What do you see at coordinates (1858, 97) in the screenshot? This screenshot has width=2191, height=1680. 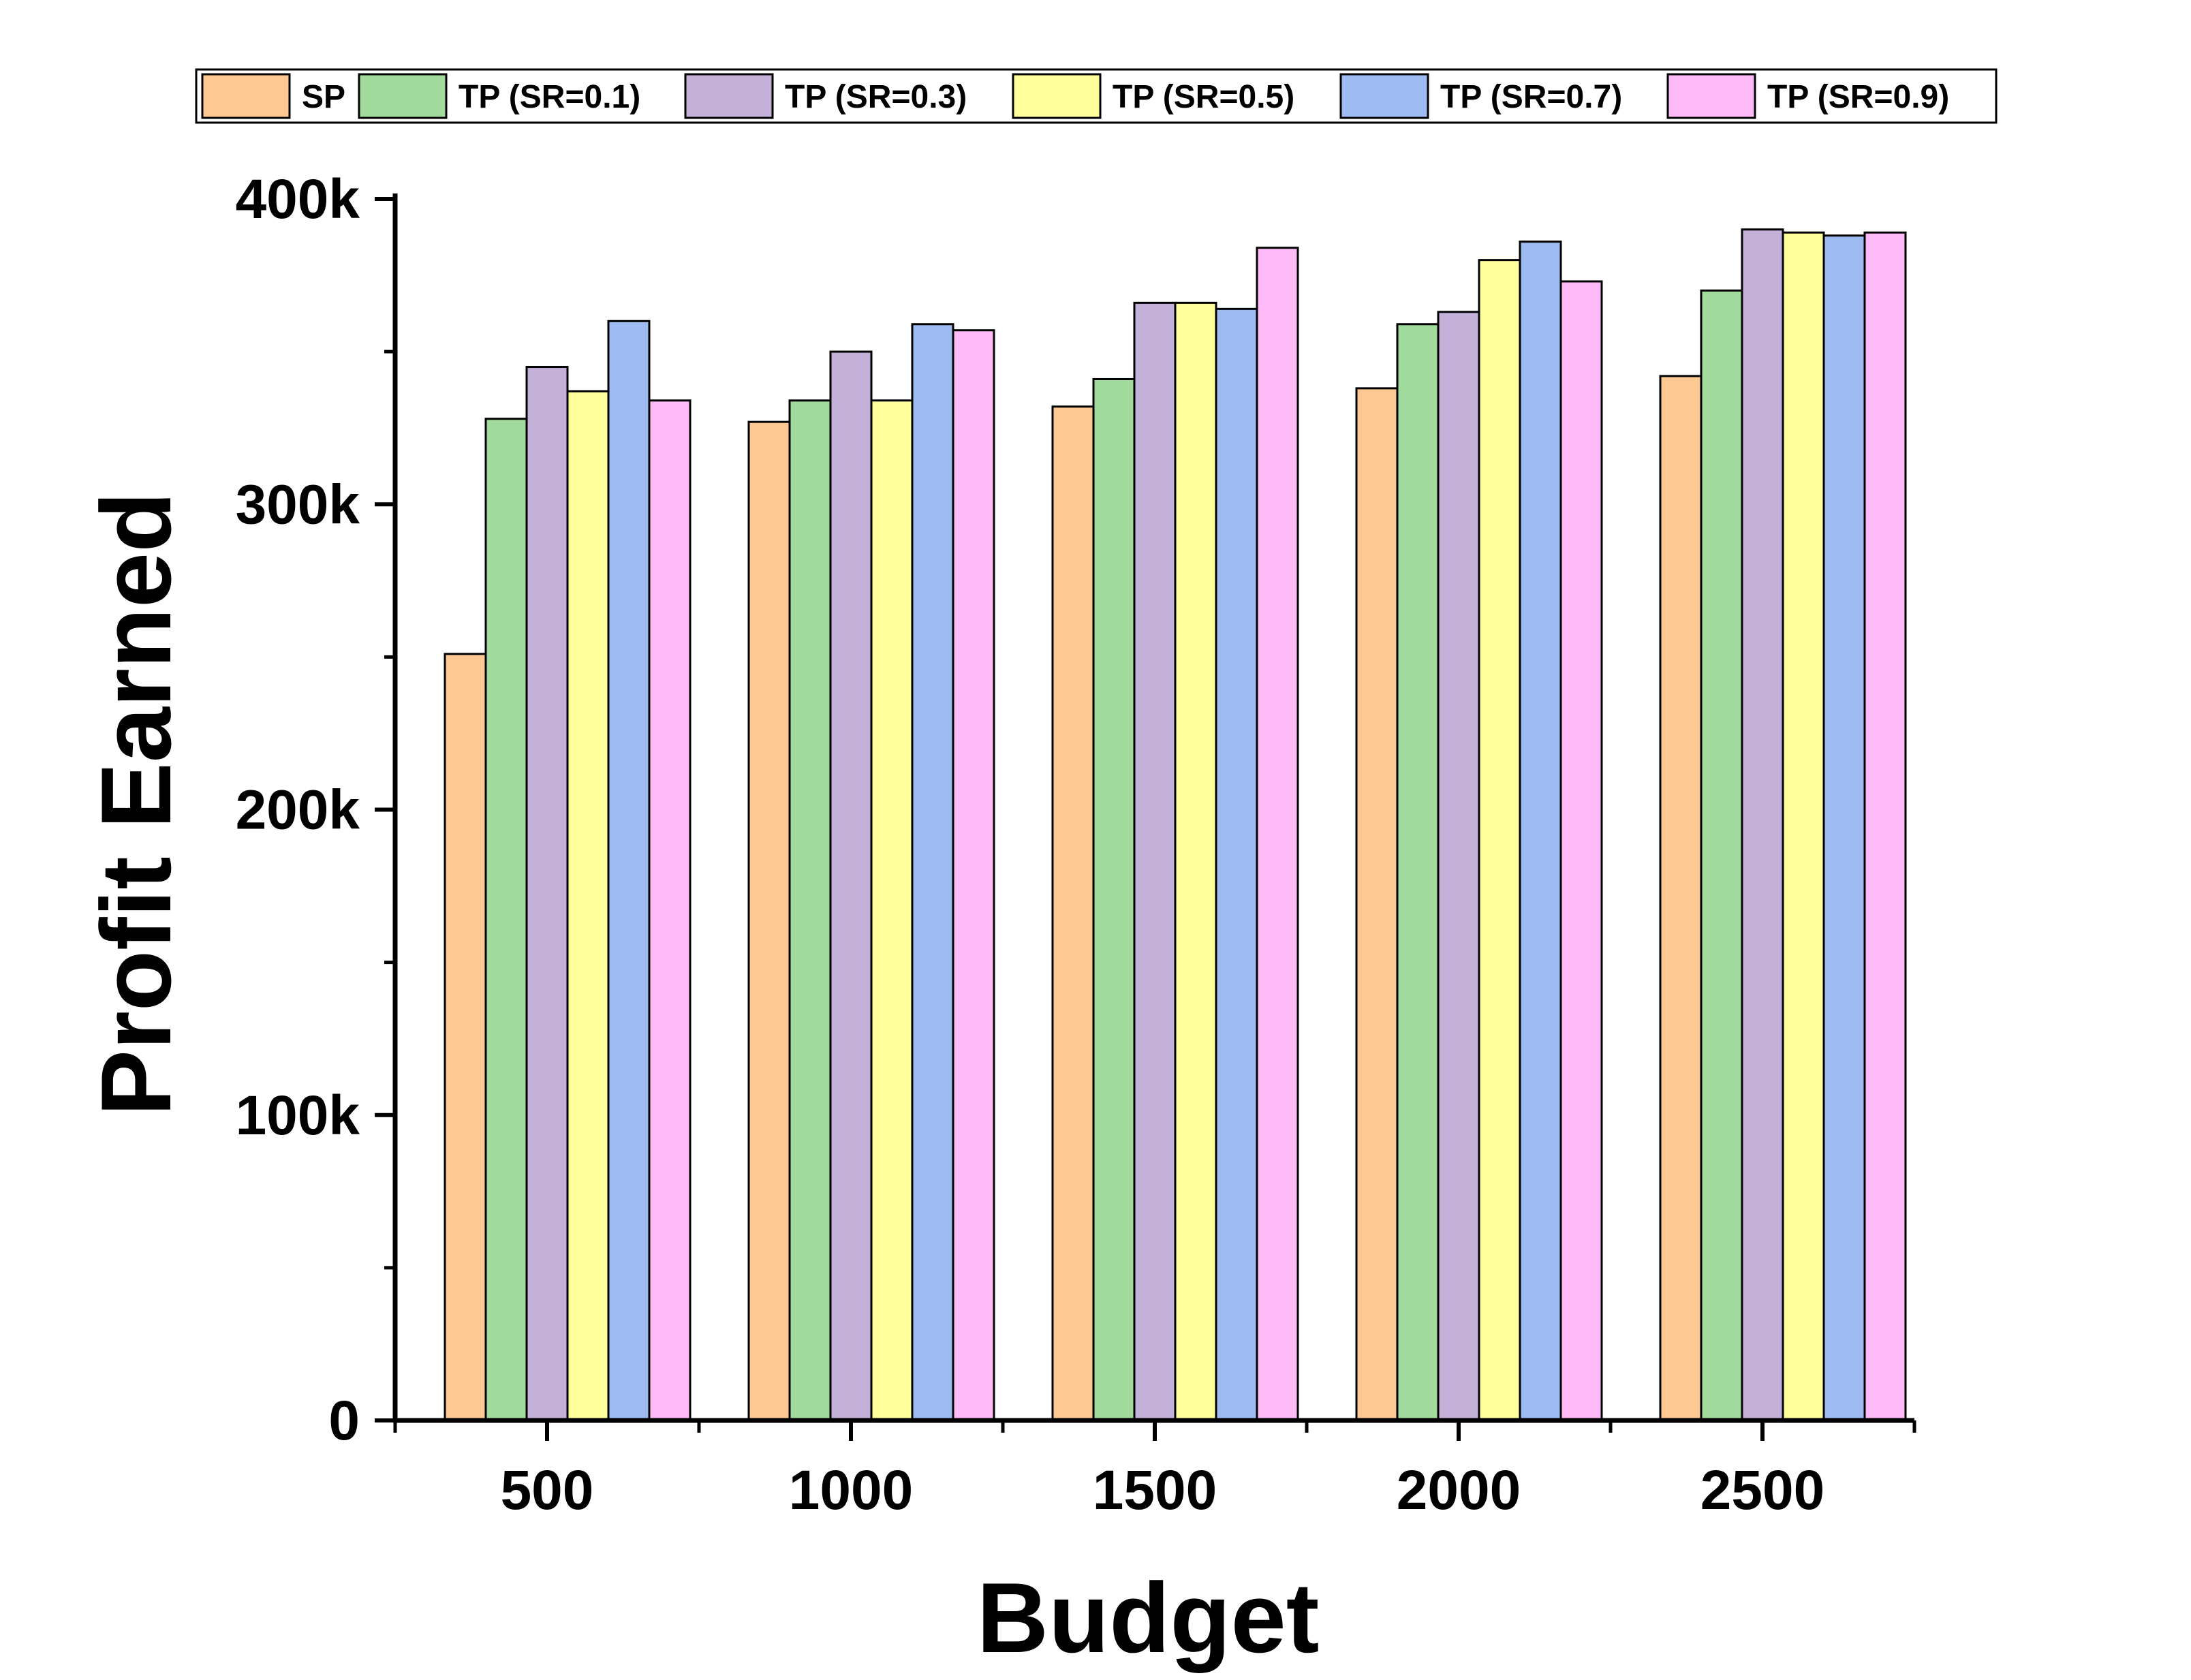 I see `legend-label: TP (SR=0.9)` at bounding box center [1858, 97].